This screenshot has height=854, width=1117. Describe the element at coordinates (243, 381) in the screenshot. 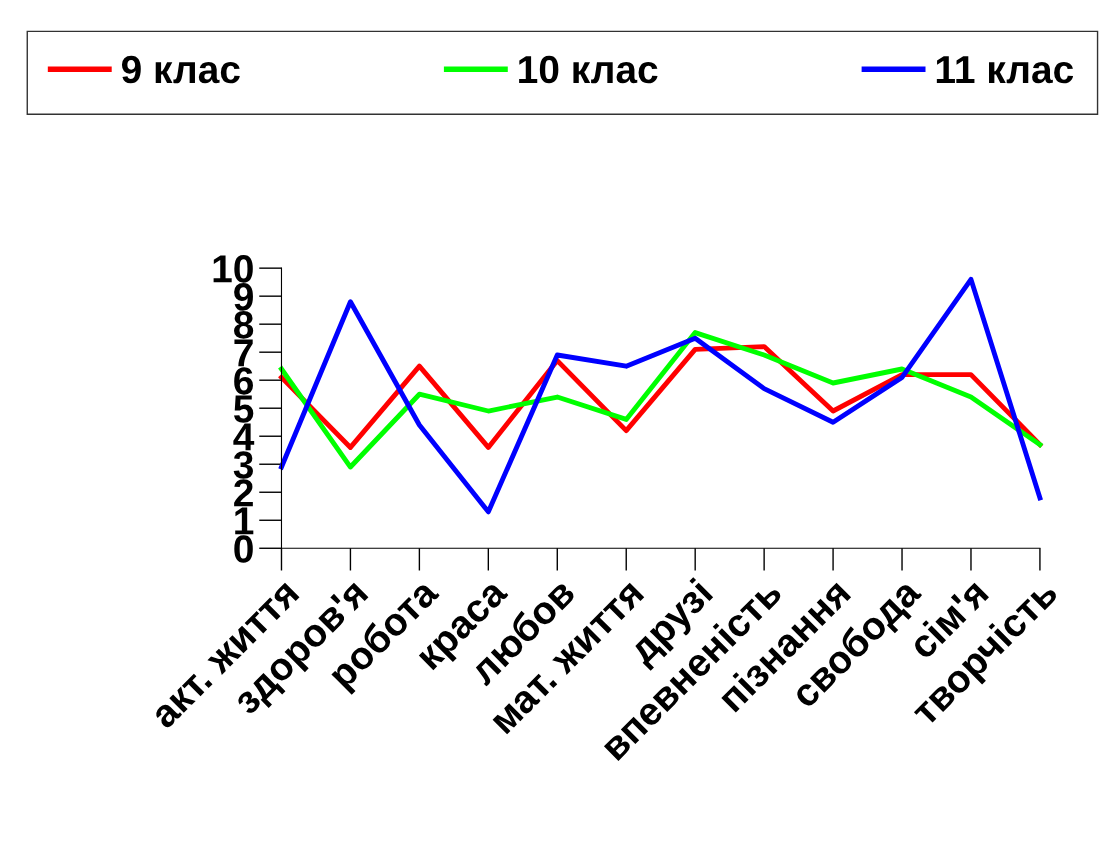

I see `y-tick-label: 6` at that location.